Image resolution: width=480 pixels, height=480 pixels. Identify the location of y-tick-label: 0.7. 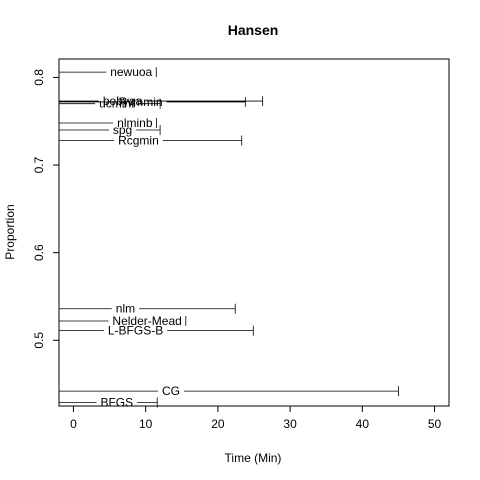
(39, 164).